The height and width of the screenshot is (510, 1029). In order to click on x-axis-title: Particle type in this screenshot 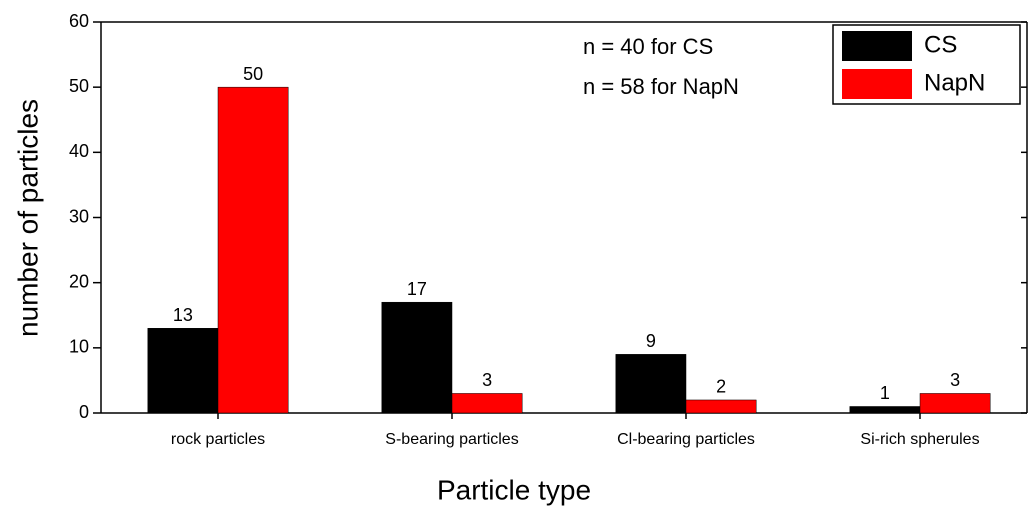, I will do `click(514, 489)`.